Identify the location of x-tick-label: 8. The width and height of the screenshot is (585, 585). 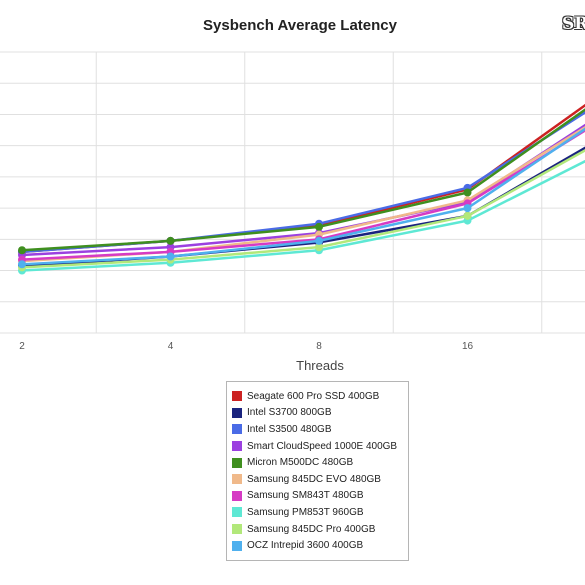
(319, 346).